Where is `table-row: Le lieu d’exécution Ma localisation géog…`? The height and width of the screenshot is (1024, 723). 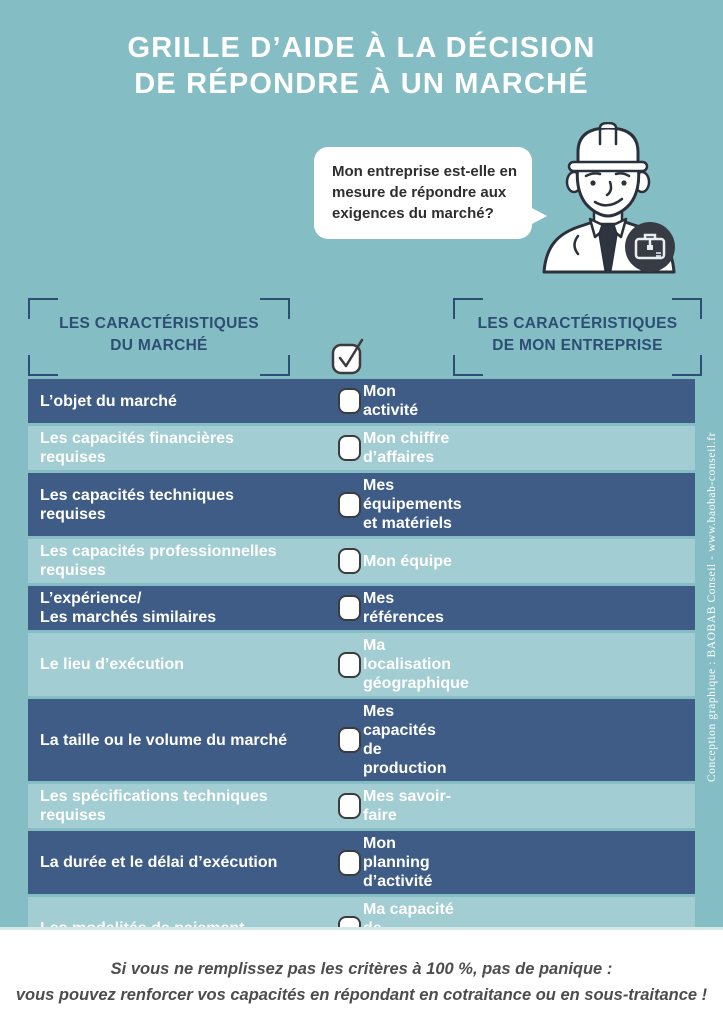 table-row: Le lieu d’exécution Ma localisation géog… is located at coordinates (361, 664).